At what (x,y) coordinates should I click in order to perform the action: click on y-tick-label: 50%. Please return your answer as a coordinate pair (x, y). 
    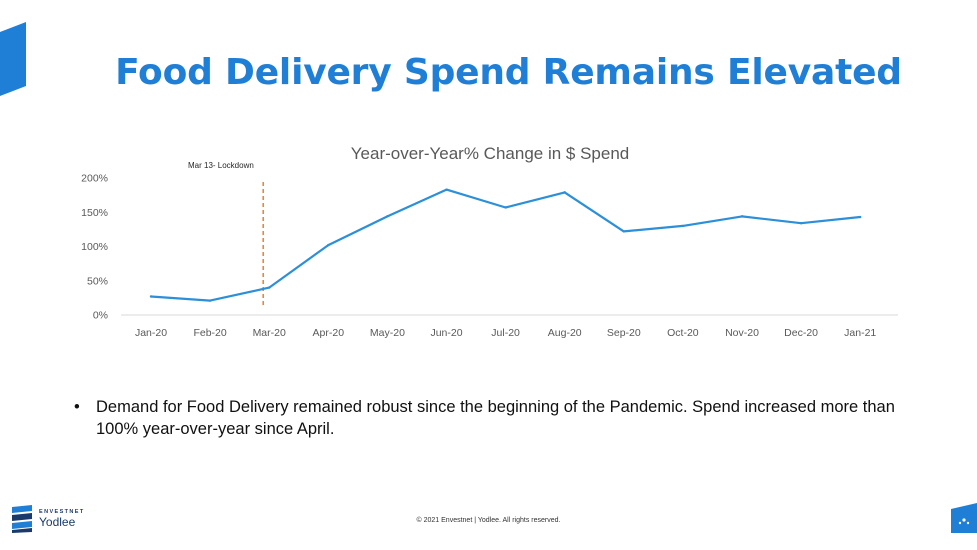
    Looking at the image, I should click on (97, 281).